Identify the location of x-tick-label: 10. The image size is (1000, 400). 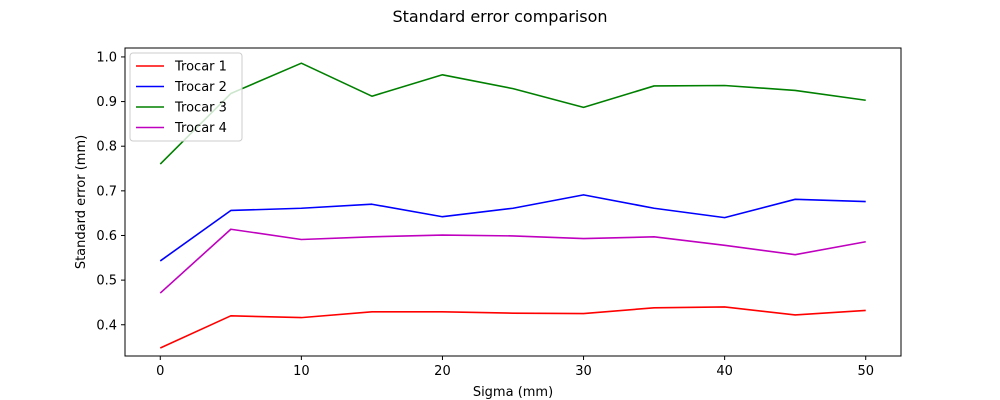
(301, 371).